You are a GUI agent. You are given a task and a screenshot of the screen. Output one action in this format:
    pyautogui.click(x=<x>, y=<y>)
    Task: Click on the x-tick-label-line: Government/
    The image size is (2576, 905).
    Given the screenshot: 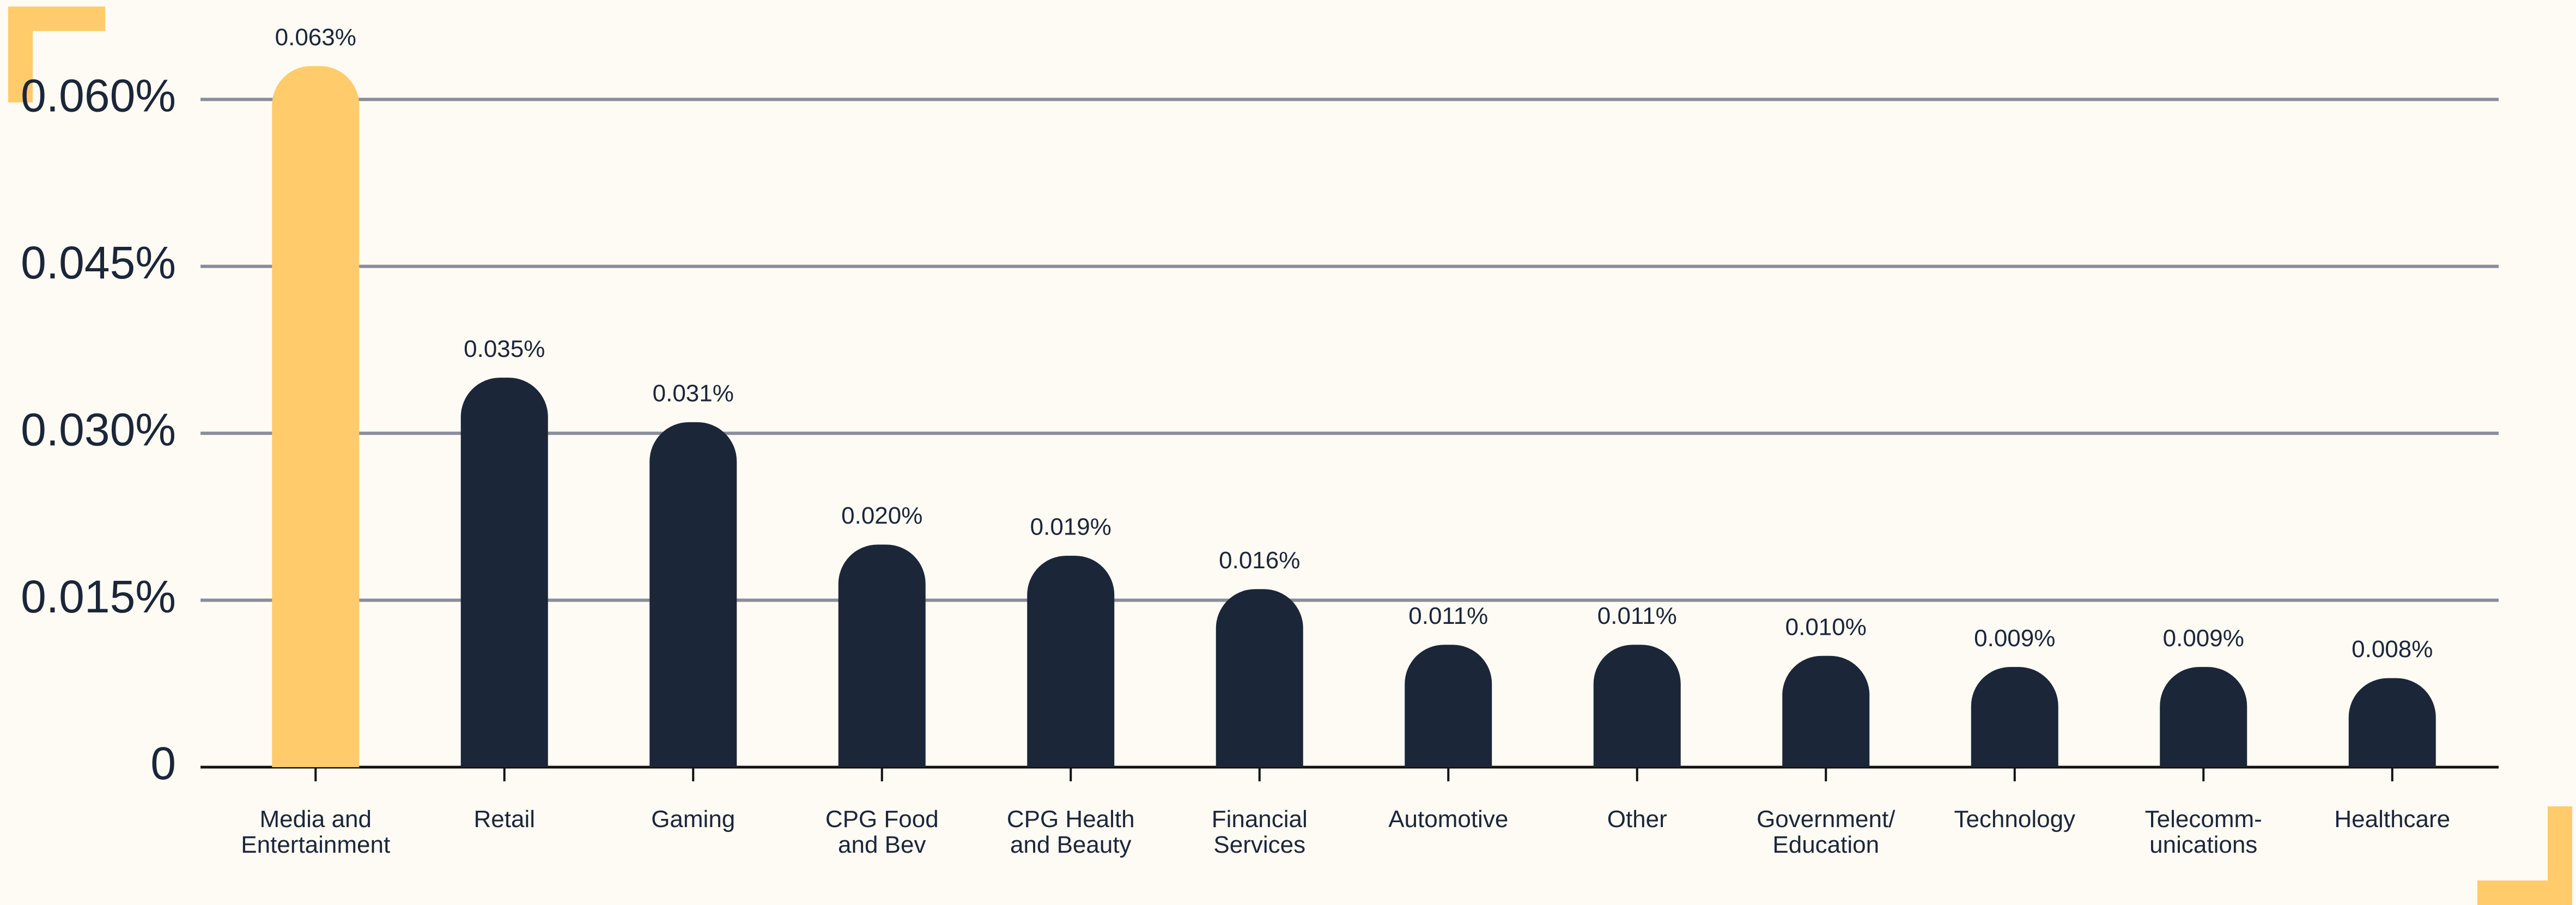 What is the action you would take?
    pyautogui.click(x=1826, y=819)
    